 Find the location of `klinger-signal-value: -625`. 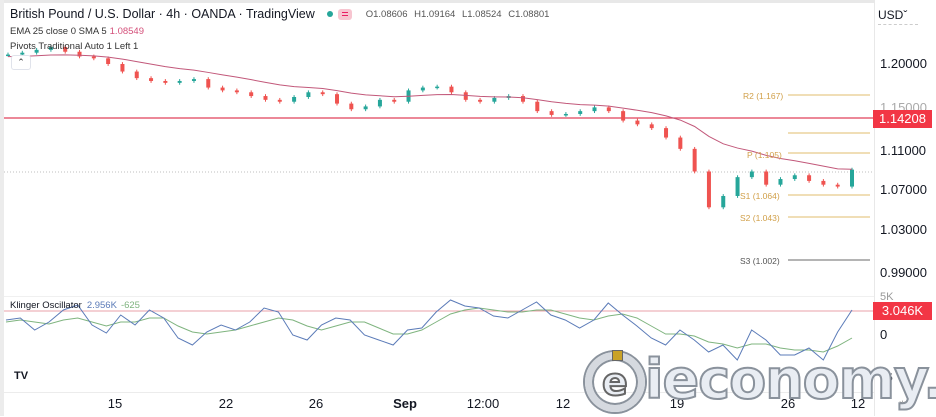

klinger-signal-value: -625 is located at coordinates (130, 305).